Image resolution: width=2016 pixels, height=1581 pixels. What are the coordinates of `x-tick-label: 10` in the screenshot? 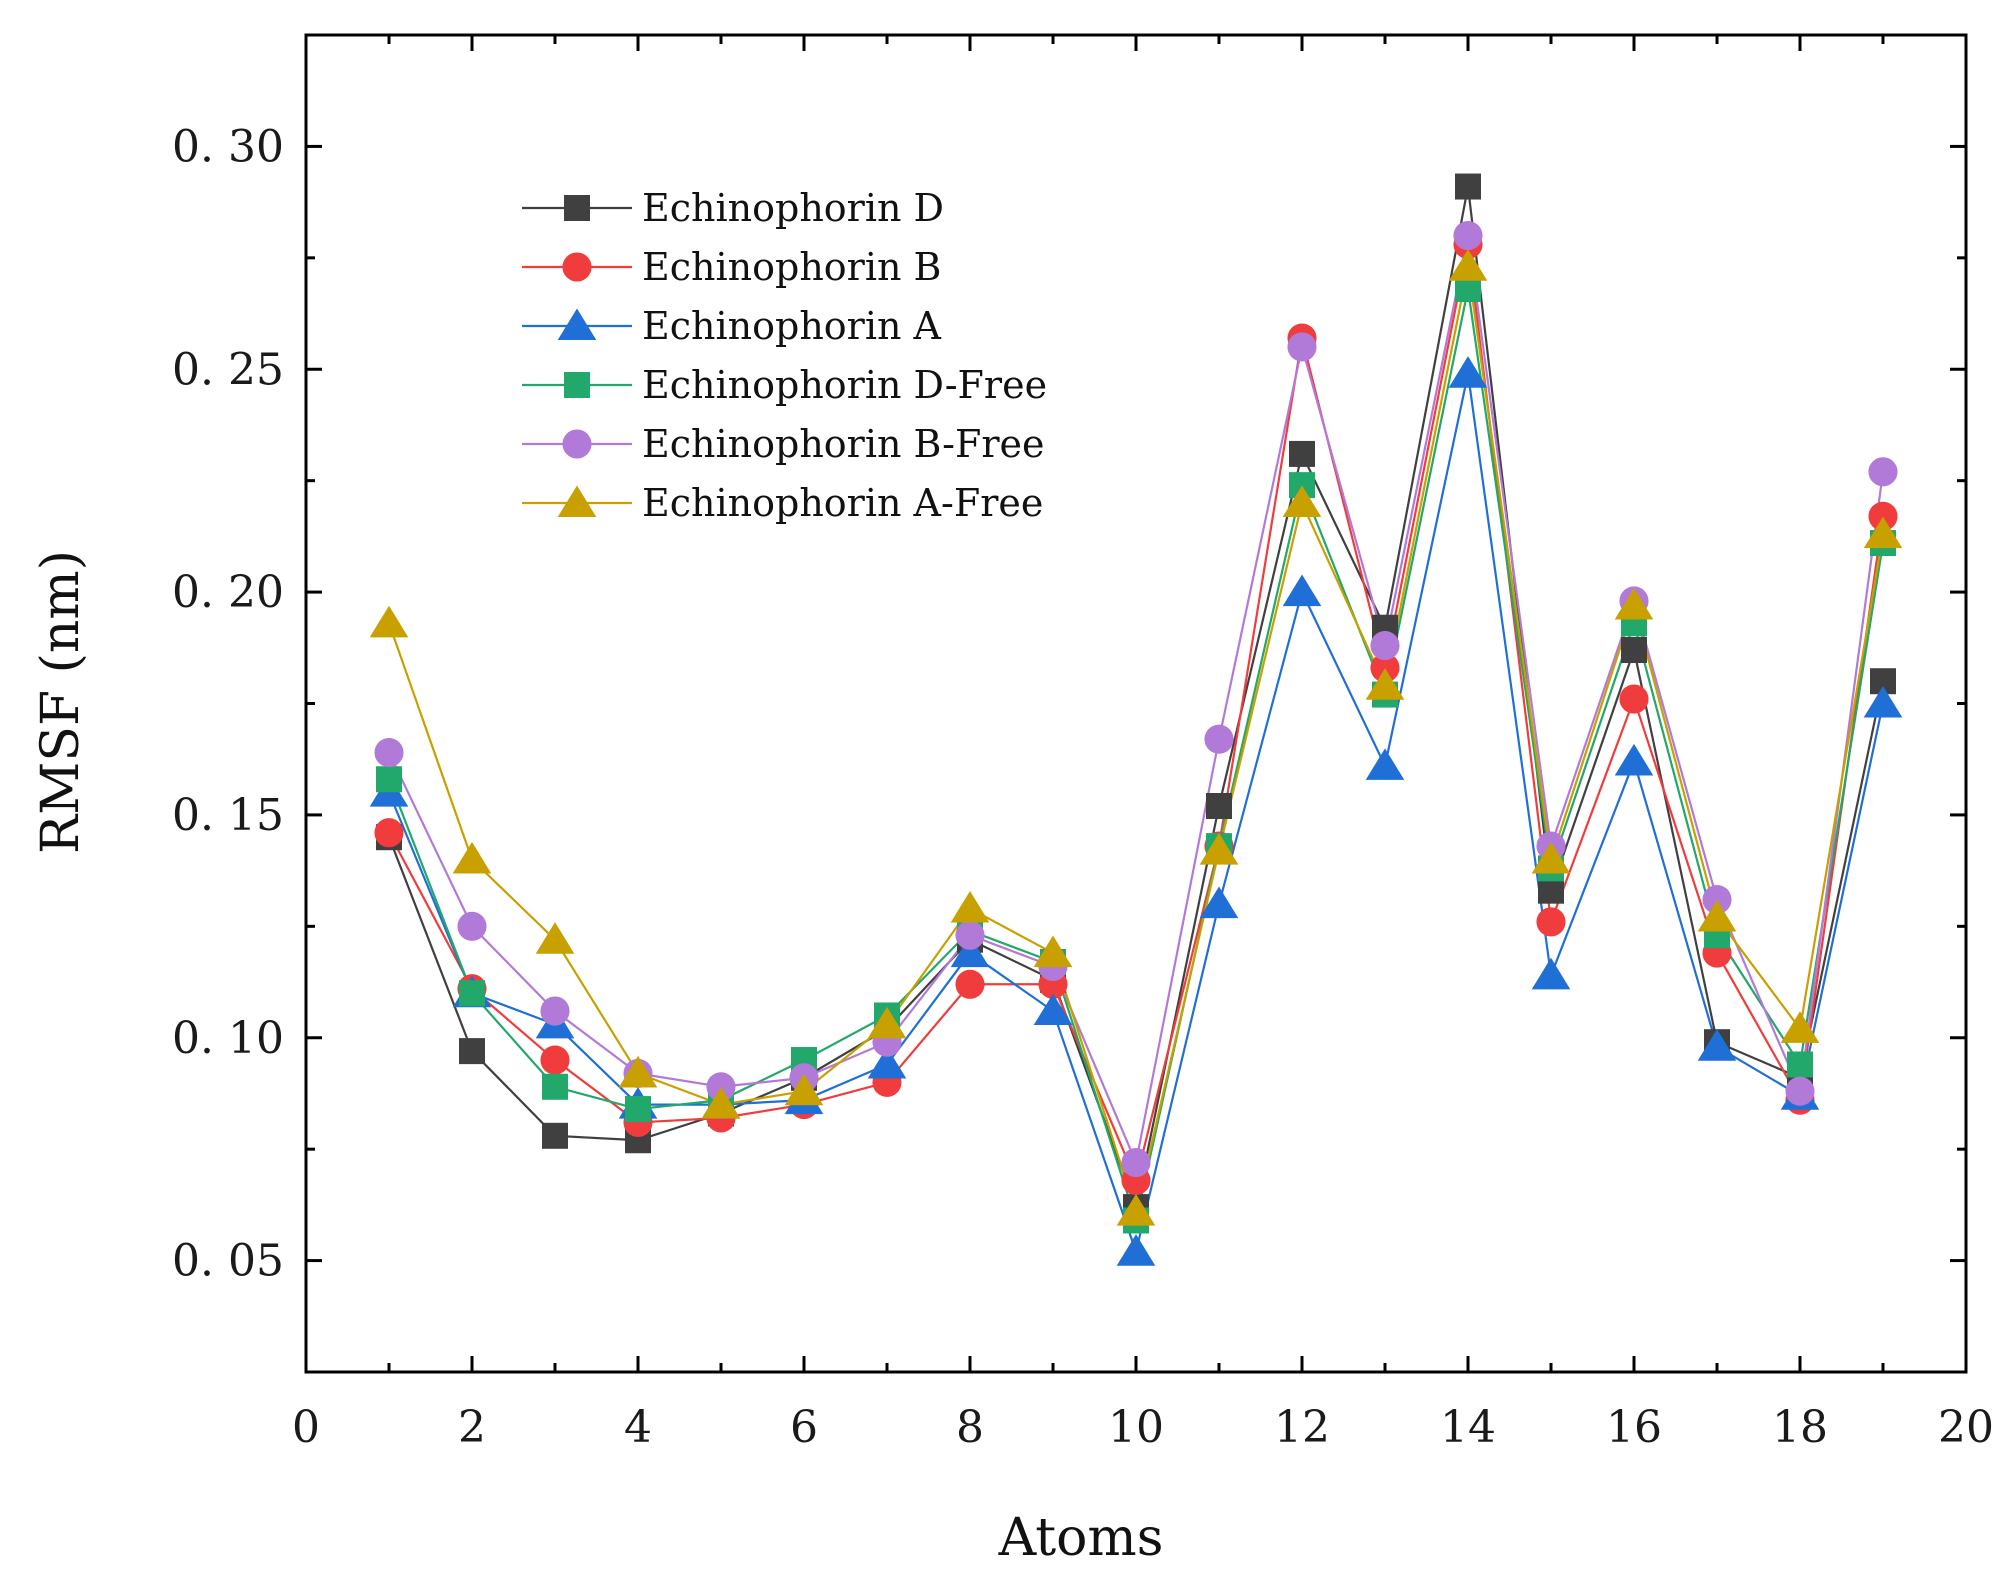 It's located at (1136, 1427).